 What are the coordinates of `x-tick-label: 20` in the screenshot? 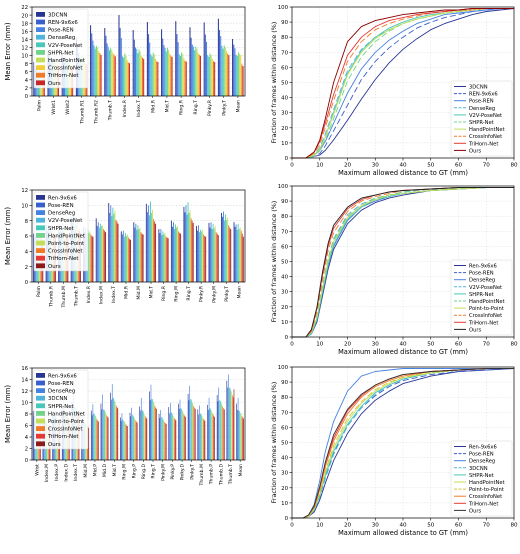 It's located at (348, 526).